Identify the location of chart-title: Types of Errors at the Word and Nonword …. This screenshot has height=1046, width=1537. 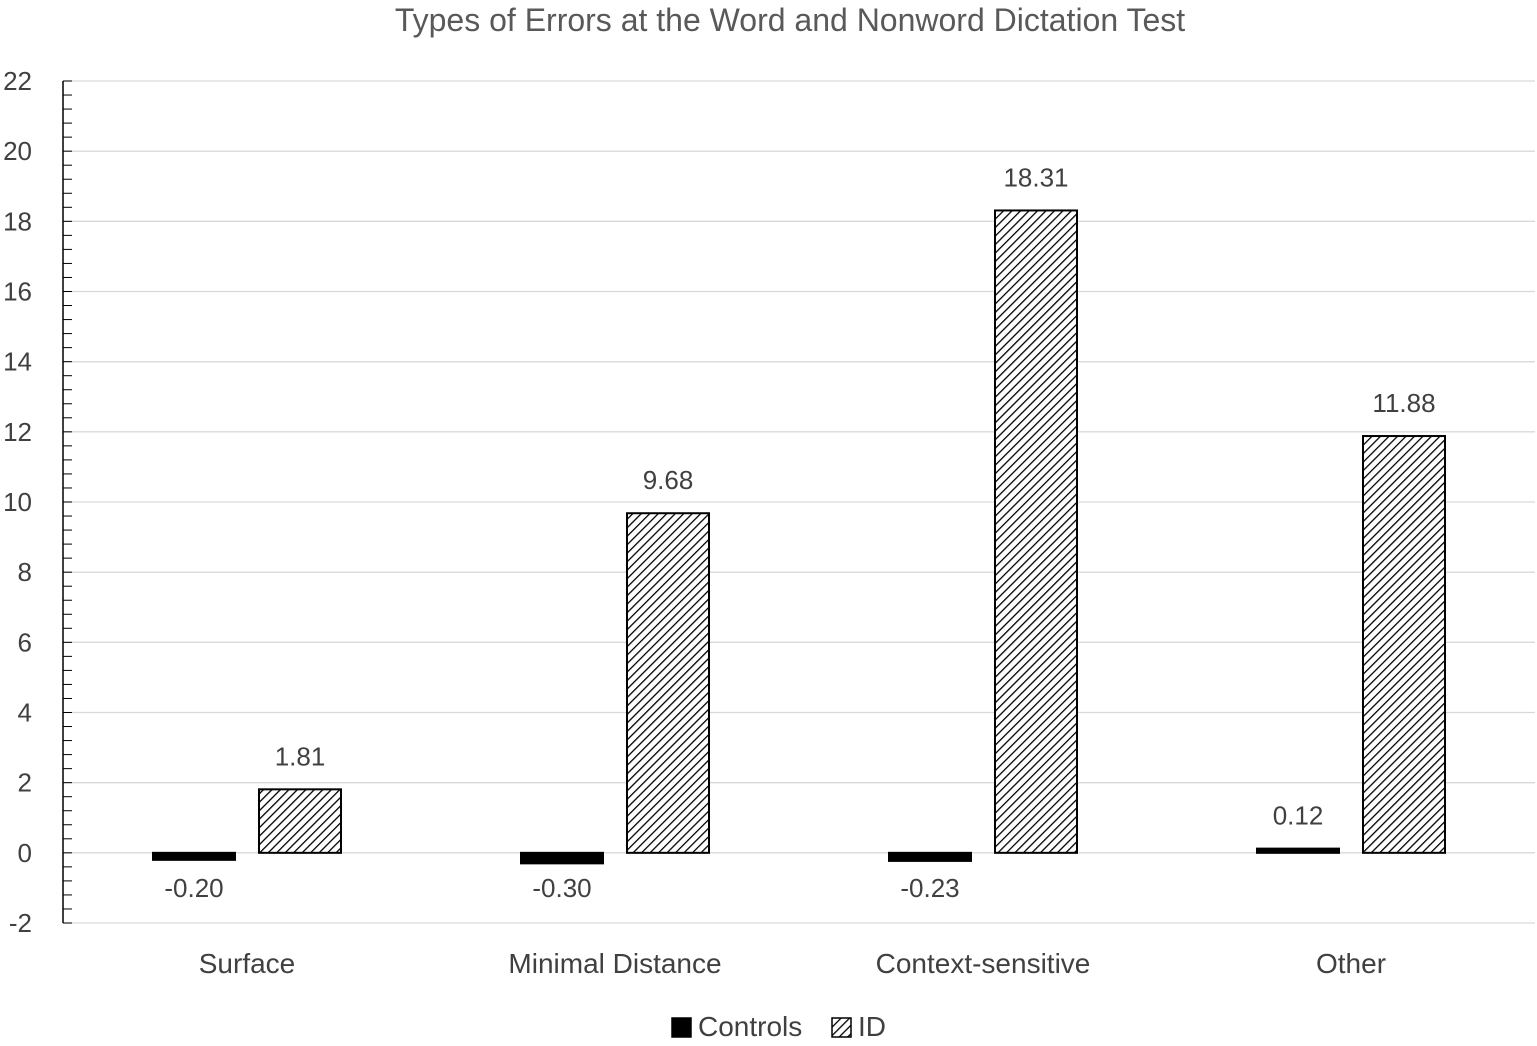
(790, 20).